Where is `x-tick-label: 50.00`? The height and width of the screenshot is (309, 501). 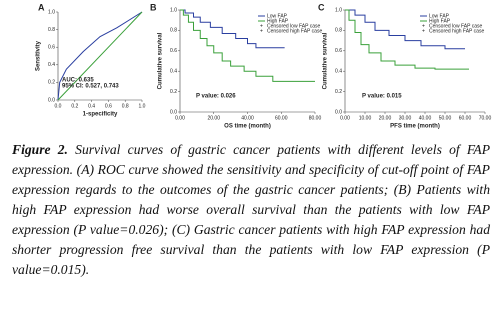 x-tick-label: 50.00 is located at coordinates (445, 118).